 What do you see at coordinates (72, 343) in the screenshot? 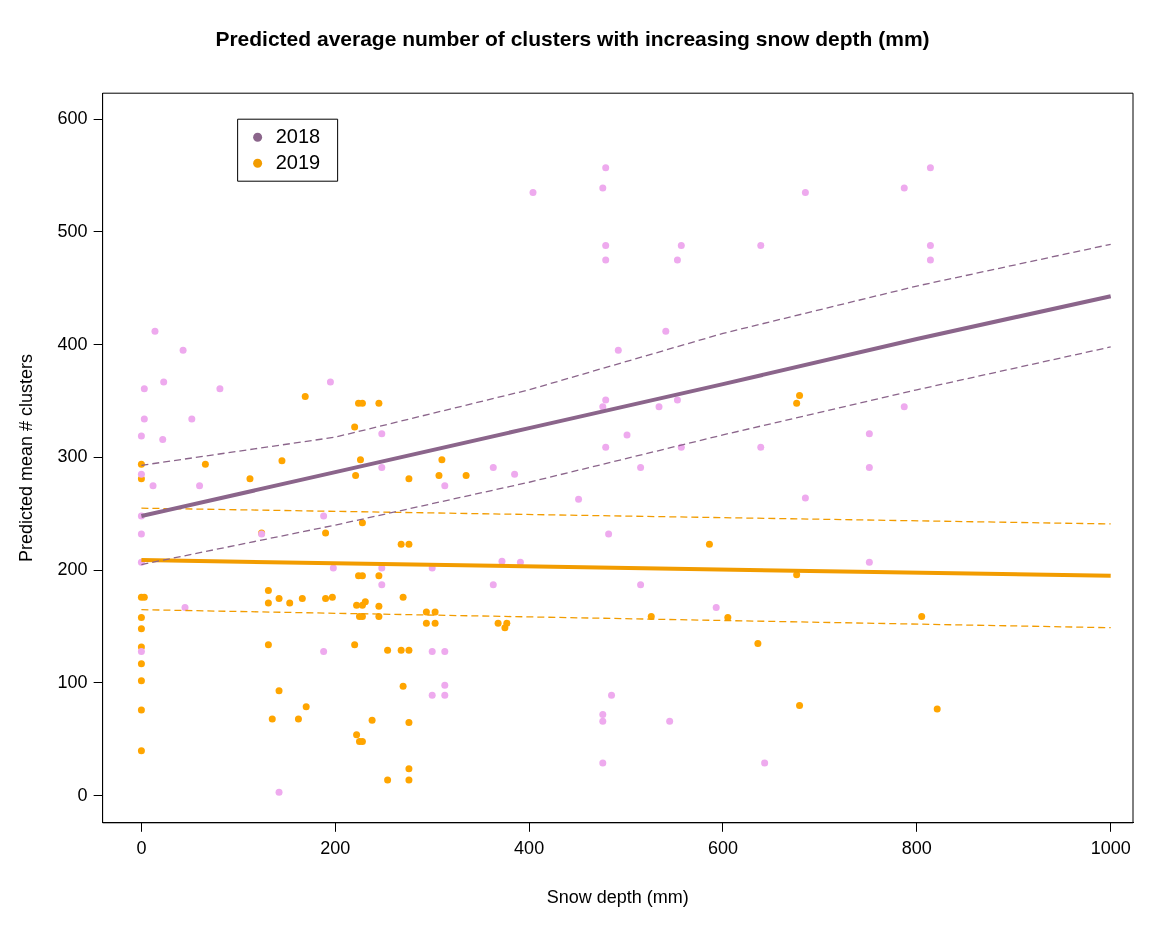
I see `y-tick-label: 400` at bounding box center [72, 343].